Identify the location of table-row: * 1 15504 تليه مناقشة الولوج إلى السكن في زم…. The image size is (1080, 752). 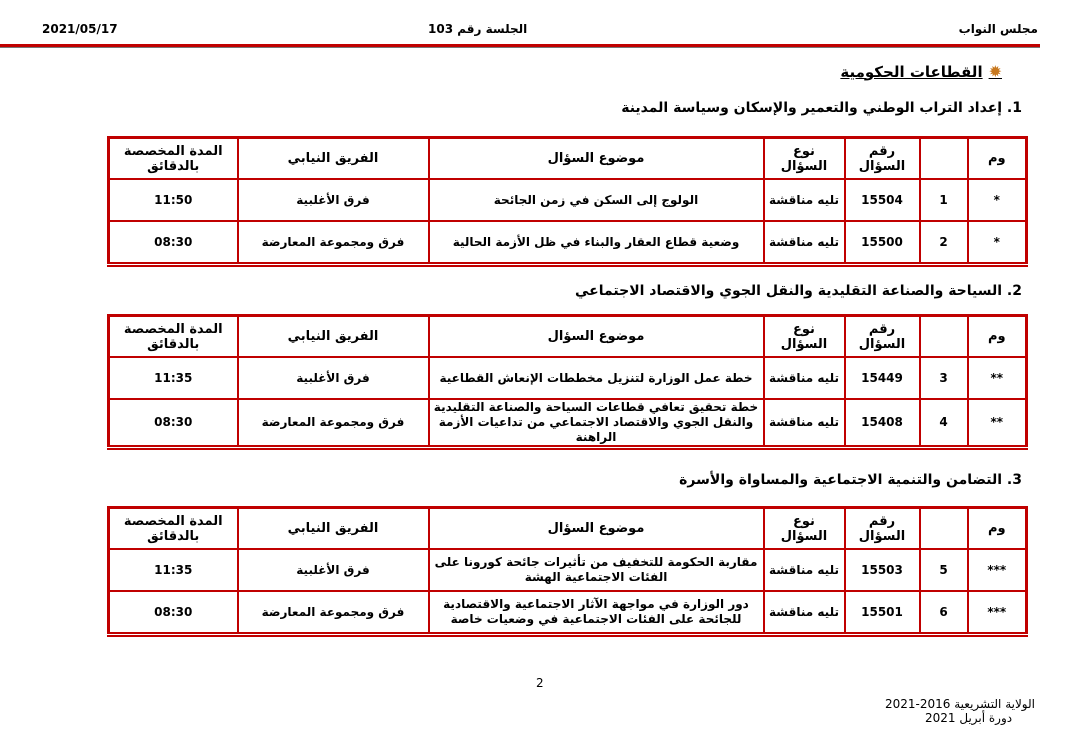
(567, 200).